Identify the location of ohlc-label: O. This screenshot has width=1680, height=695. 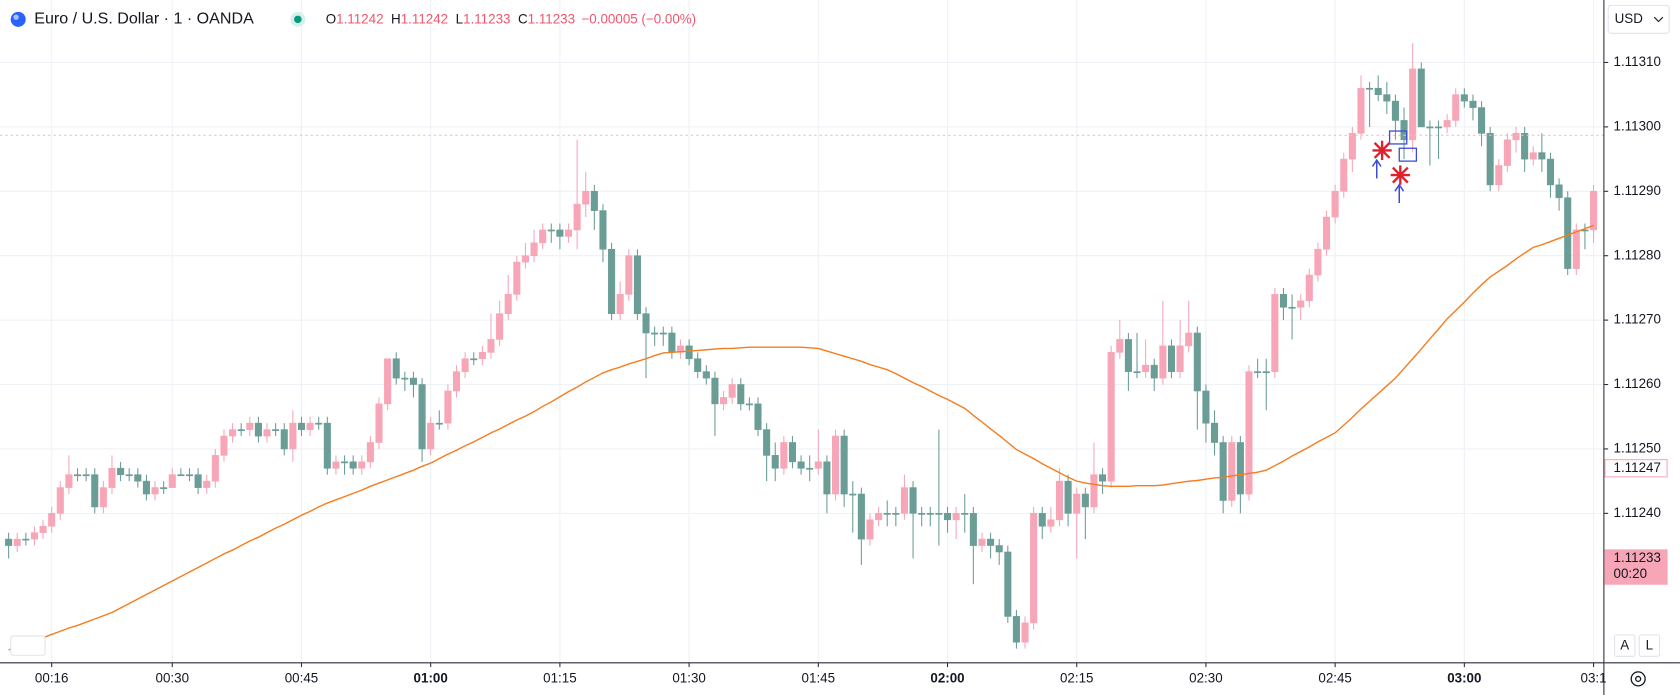
(331, 18).